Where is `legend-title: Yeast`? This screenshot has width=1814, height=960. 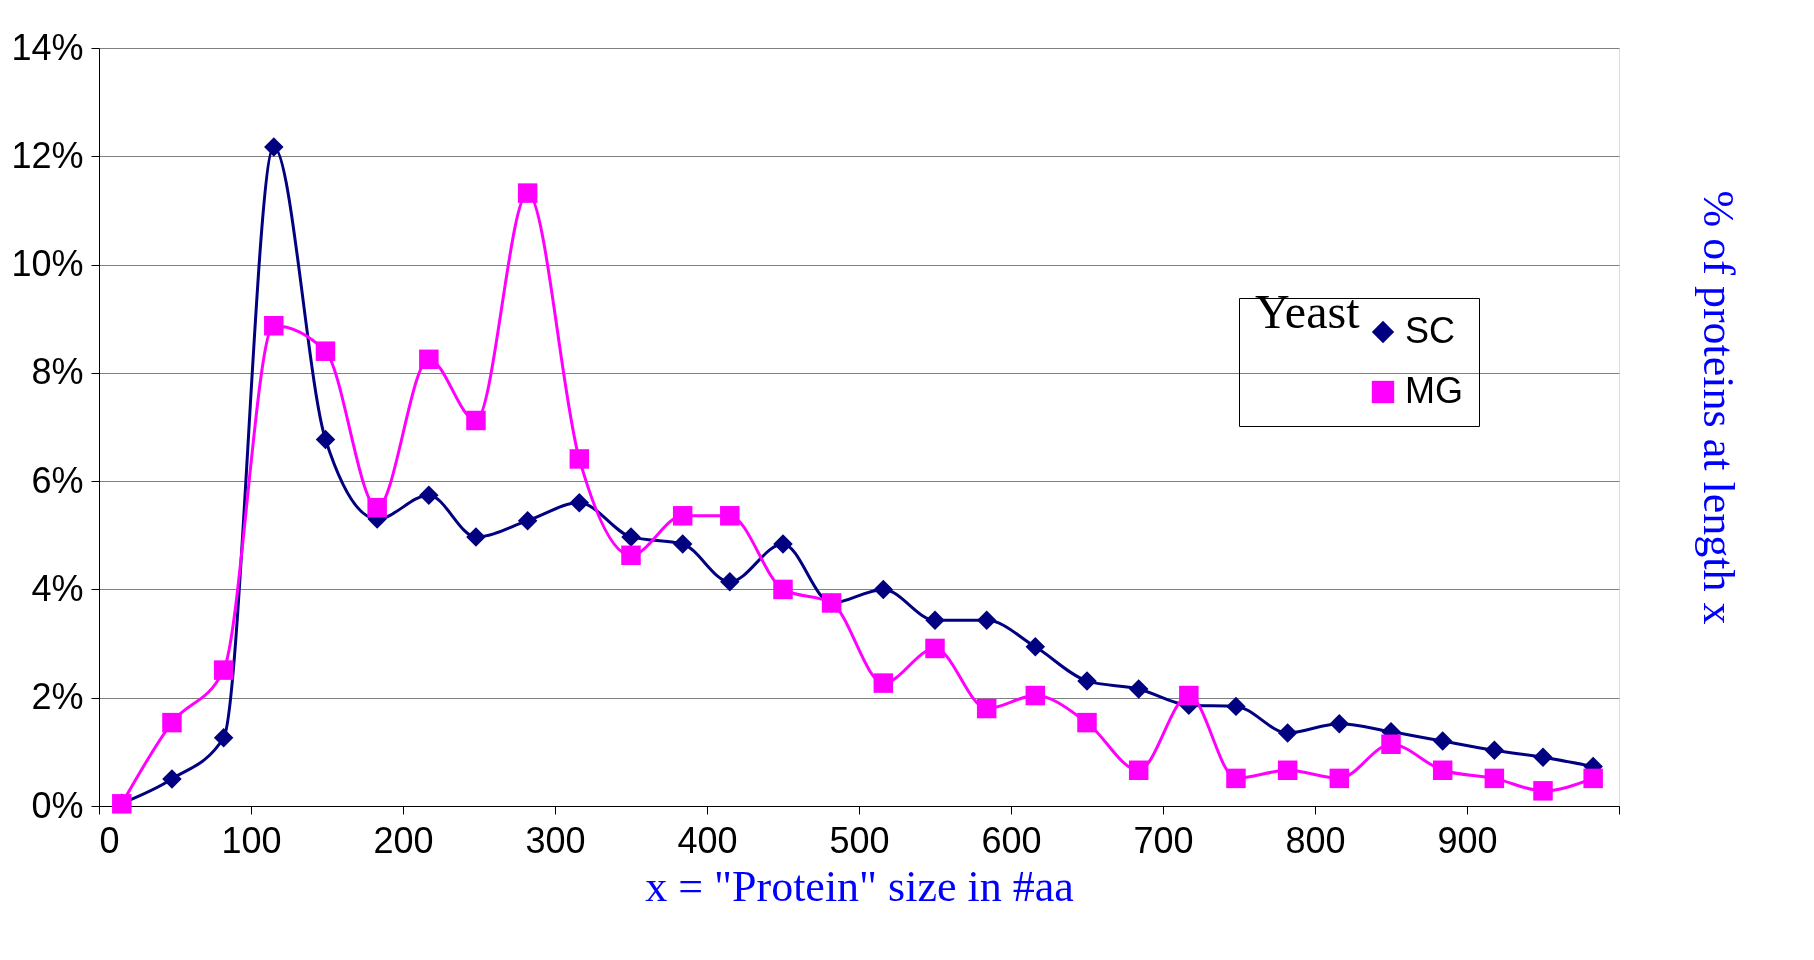 legend-title: Yeast is located at coordinates (1308, 311).